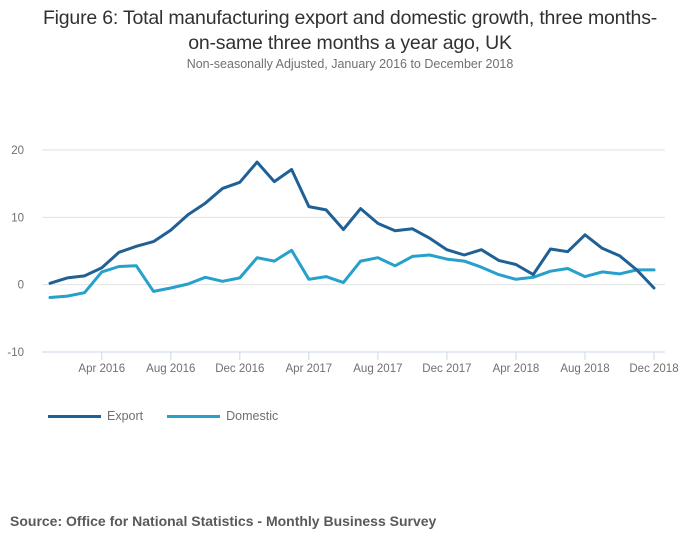  What do you see at coordinates (21, 286) in the screenshot?
I see `y-tick-label: 0` at bounding box center [21, 286].